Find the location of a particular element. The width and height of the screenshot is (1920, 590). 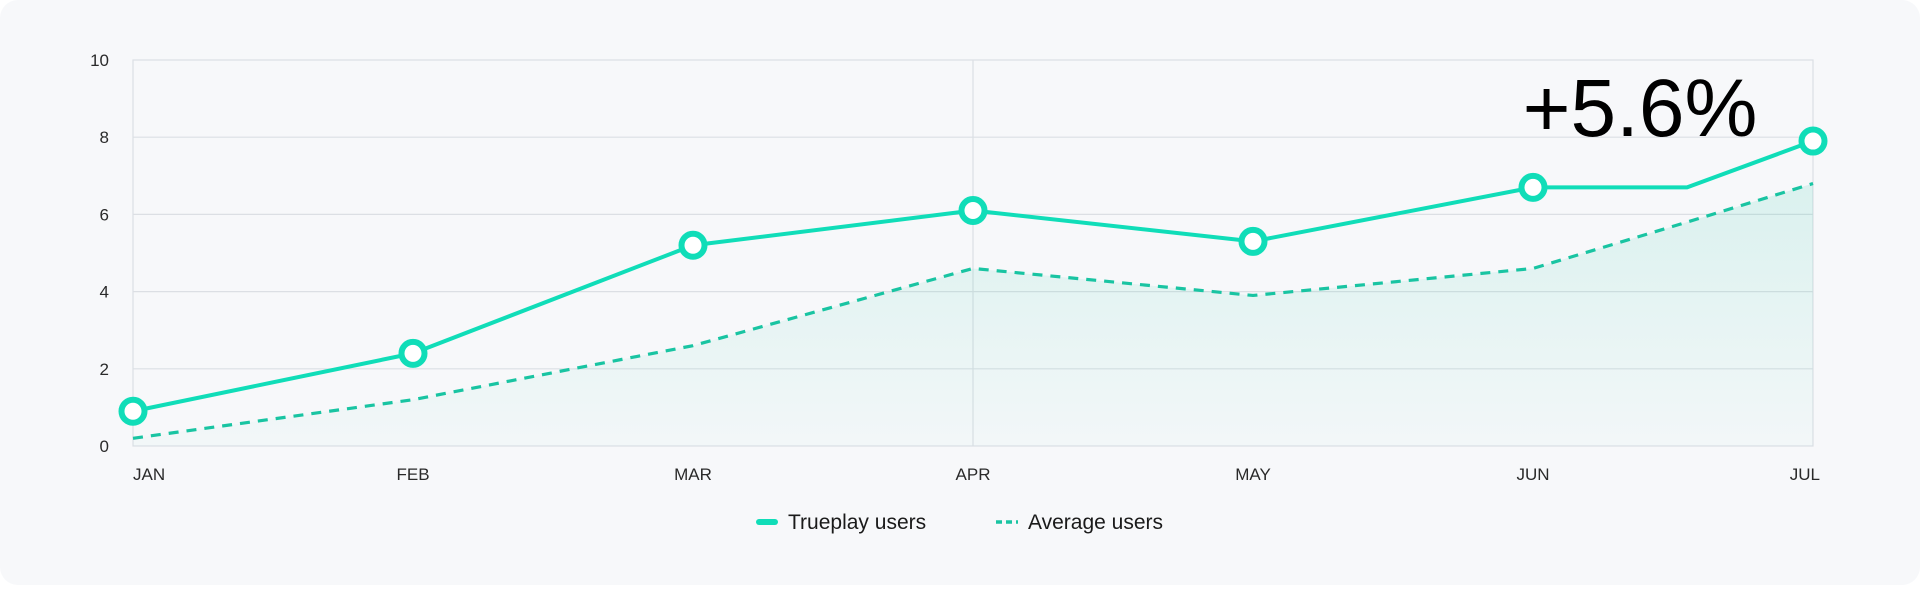

x-tick-label: MAR is located at coordinates (693, 474).